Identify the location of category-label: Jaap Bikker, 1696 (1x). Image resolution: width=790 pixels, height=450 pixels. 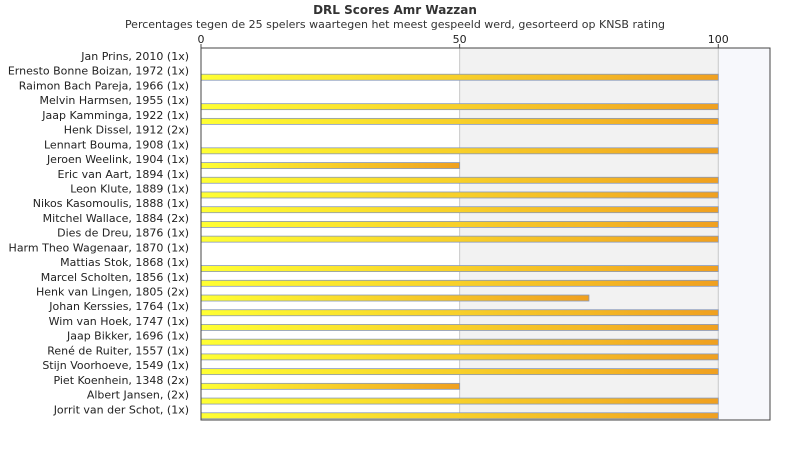
(127, 336).